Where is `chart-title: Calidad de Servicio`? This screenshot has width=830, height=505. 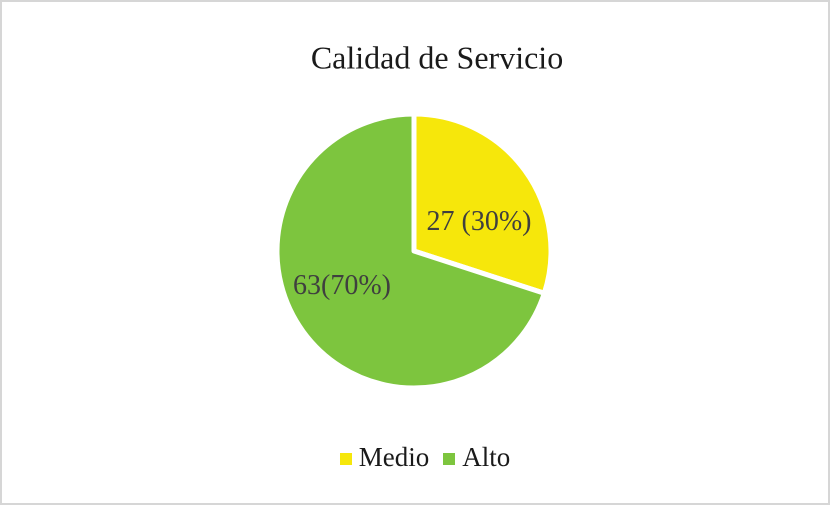 chart-title: Calidad de Servicio is located at coordinates (437, 57).